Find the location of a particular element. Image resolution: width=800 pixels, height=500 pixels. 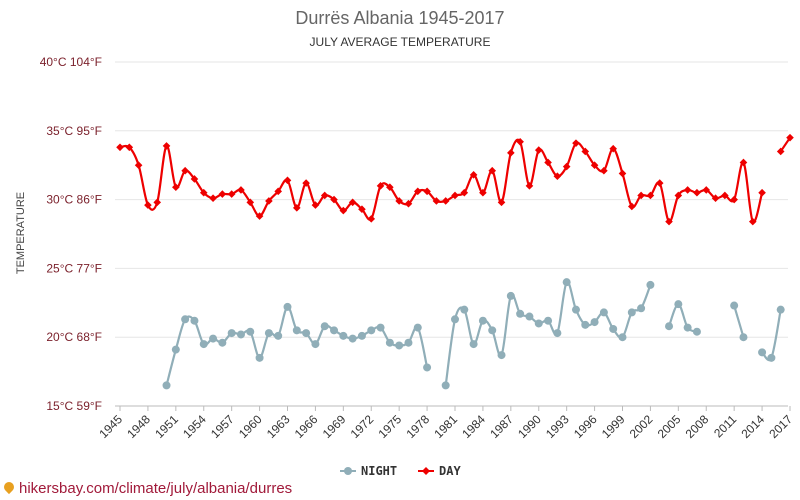

legend-item-day: DAY is located at coordinates (439, 471).